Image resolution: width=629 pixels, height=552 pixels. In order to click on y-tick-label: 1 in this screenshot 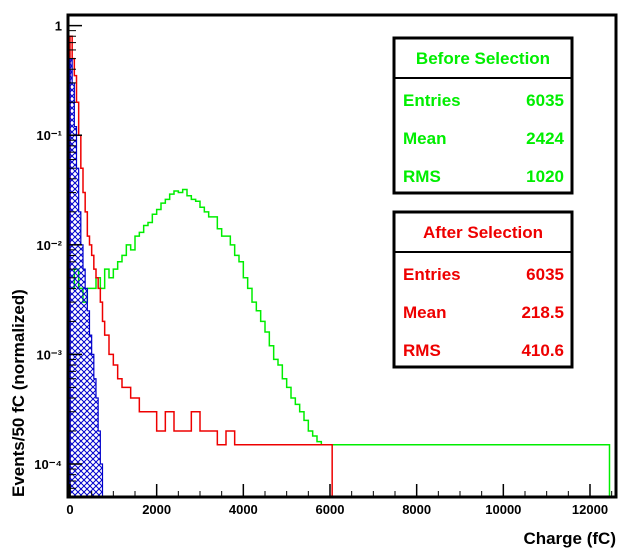, I will do `click(58, 26)`.